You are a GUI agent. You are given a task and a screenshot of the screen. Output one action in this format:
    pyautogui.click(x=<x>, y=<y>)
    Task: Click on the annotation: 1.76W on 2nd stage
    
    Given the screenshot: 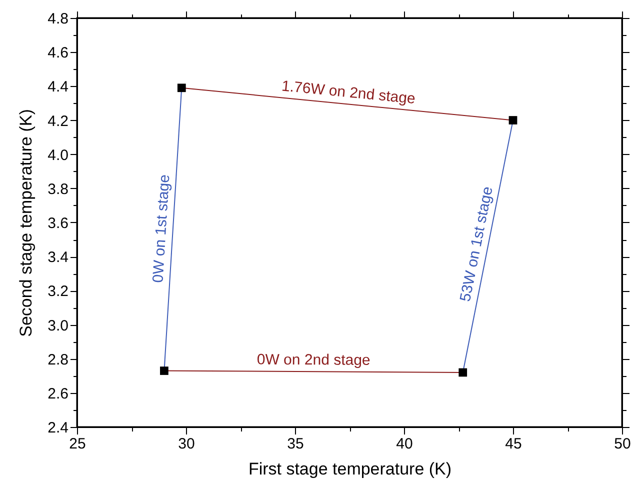 What is the action you would take?
    pyautogui.click(x=348, y=93)
    